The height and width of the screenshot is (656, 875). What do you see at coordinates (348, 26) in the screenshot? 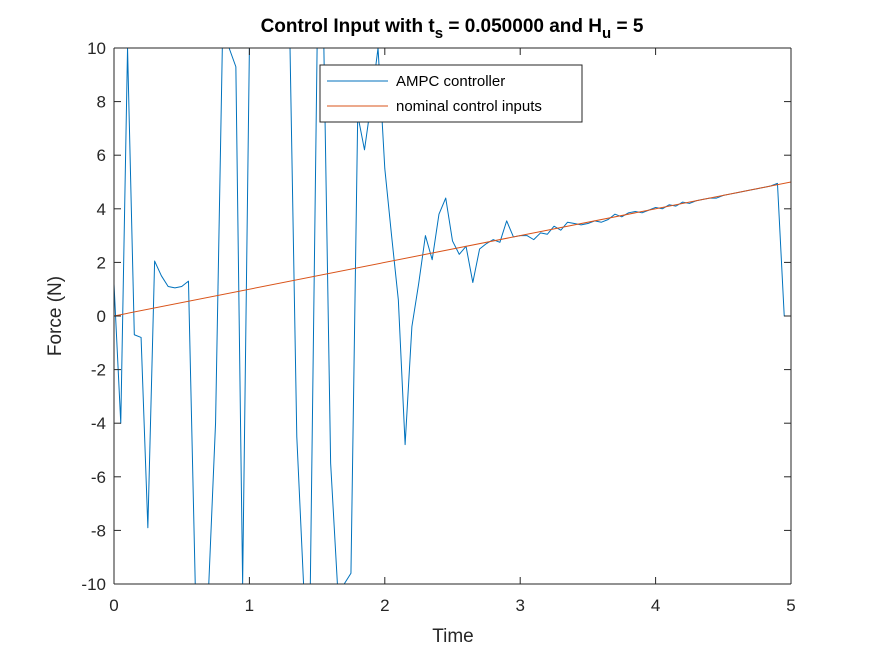
I see `title-main: Control Input with t` at bounding box center [348, 26].